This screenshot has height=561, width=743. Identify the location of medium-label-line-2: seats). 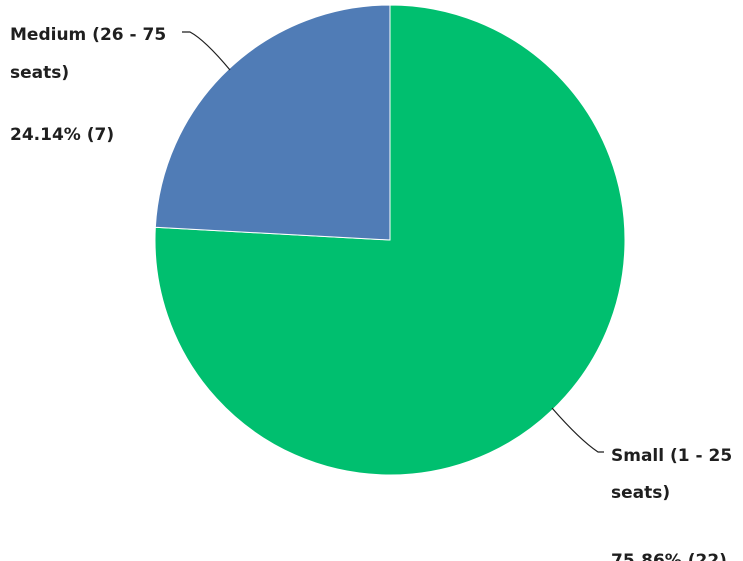
(39, 73).